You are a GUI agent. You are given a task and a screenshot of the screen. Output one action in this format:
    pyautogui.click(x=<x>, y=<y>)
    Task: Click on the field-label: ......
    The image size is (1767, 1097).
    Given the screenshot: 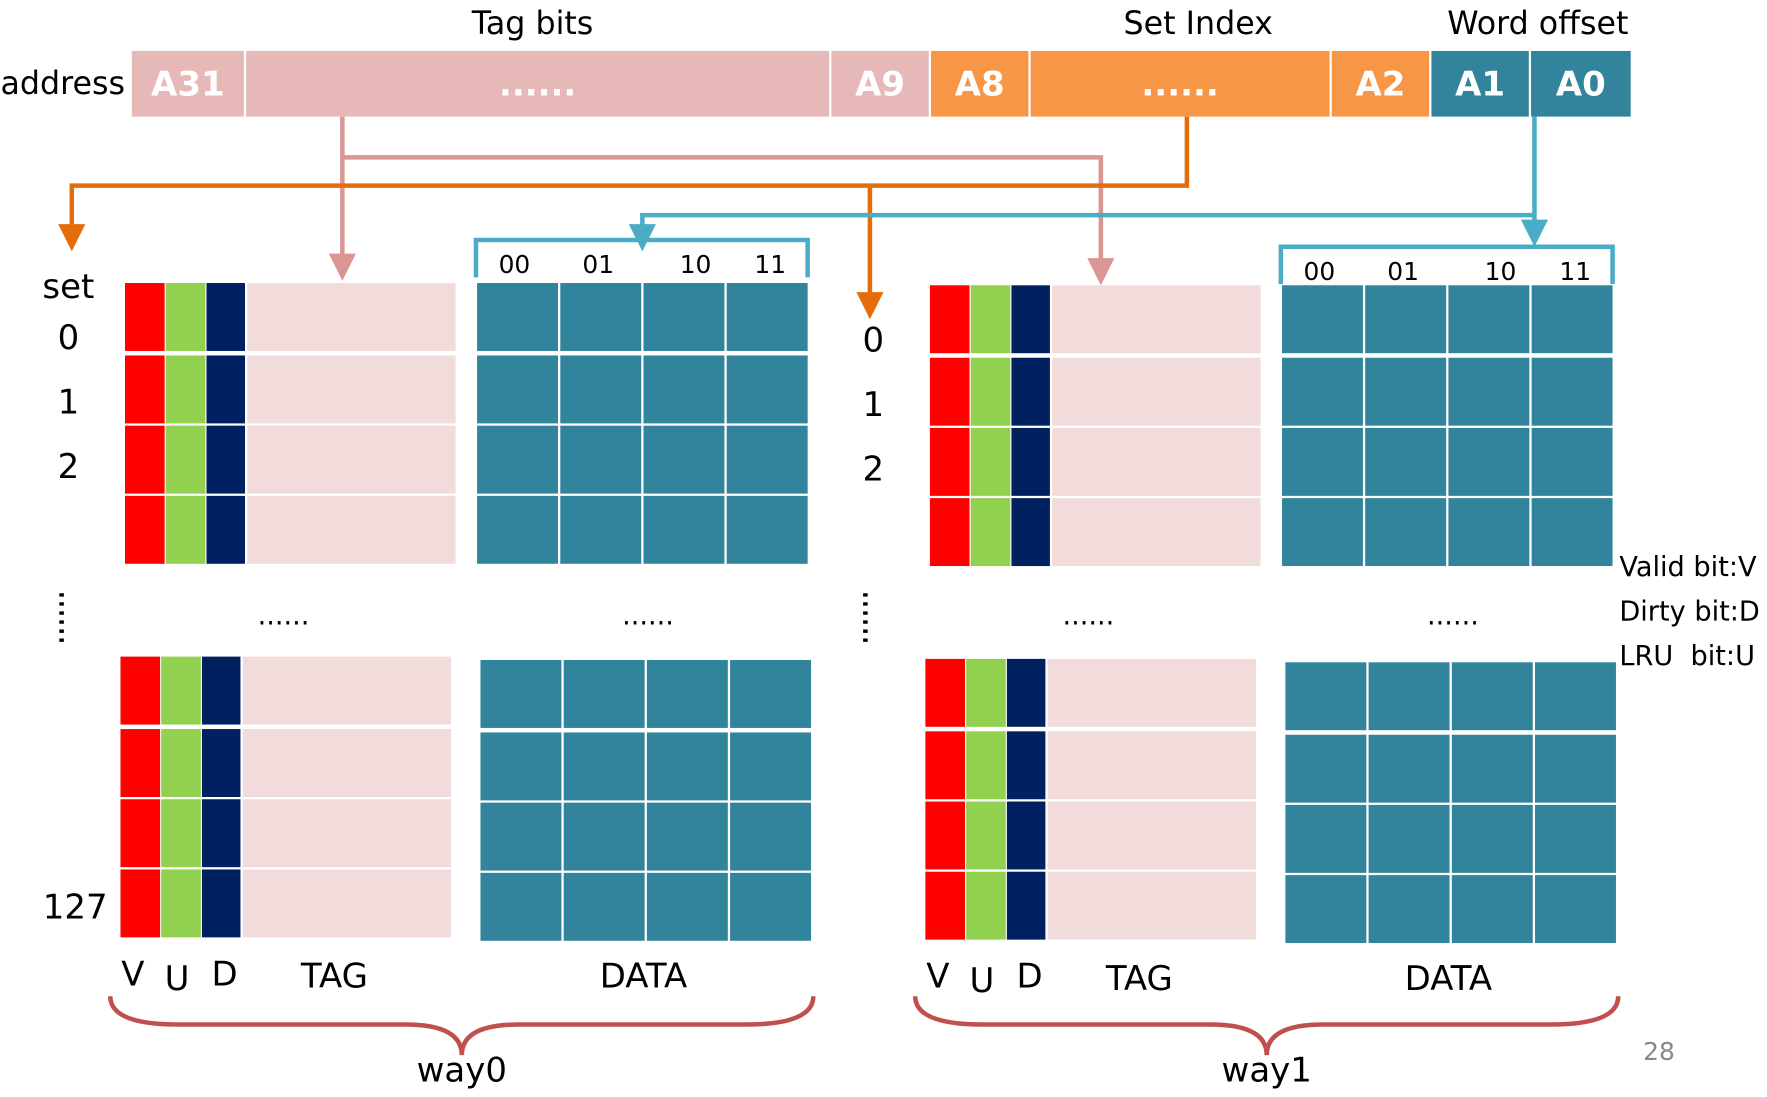 What is the action you would take?
    pyautogui.click(x=537, y=85)
    